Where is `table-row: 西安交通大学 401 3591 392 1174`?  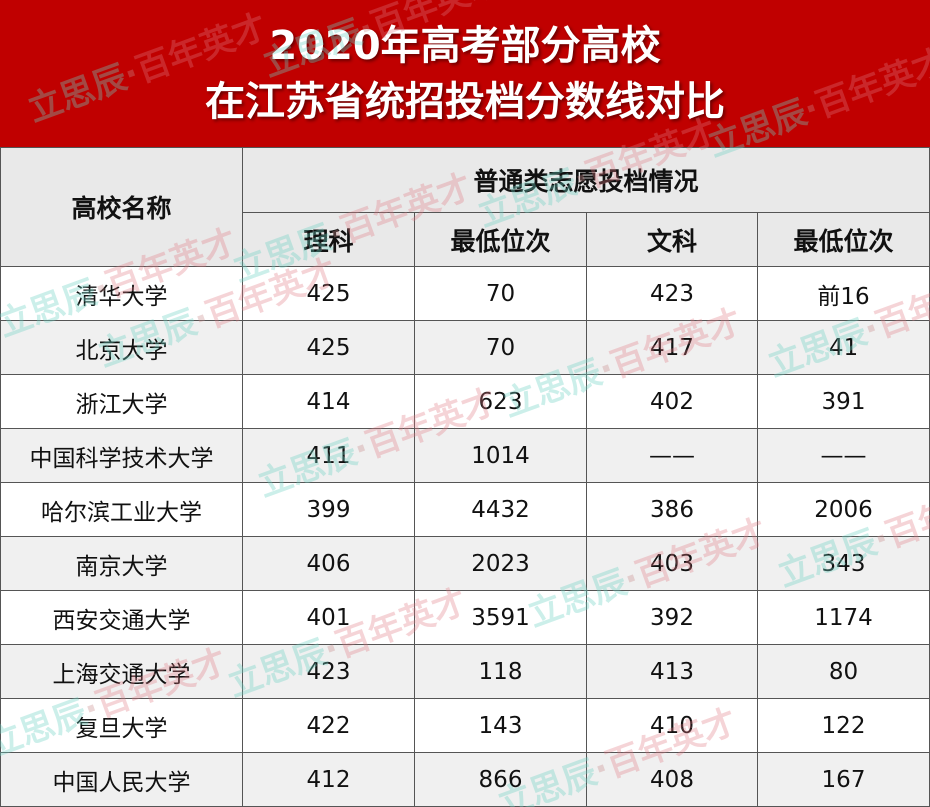
table-row: 西安交通大学 401 3591 392 1174 is located at coordinates (465, 617).